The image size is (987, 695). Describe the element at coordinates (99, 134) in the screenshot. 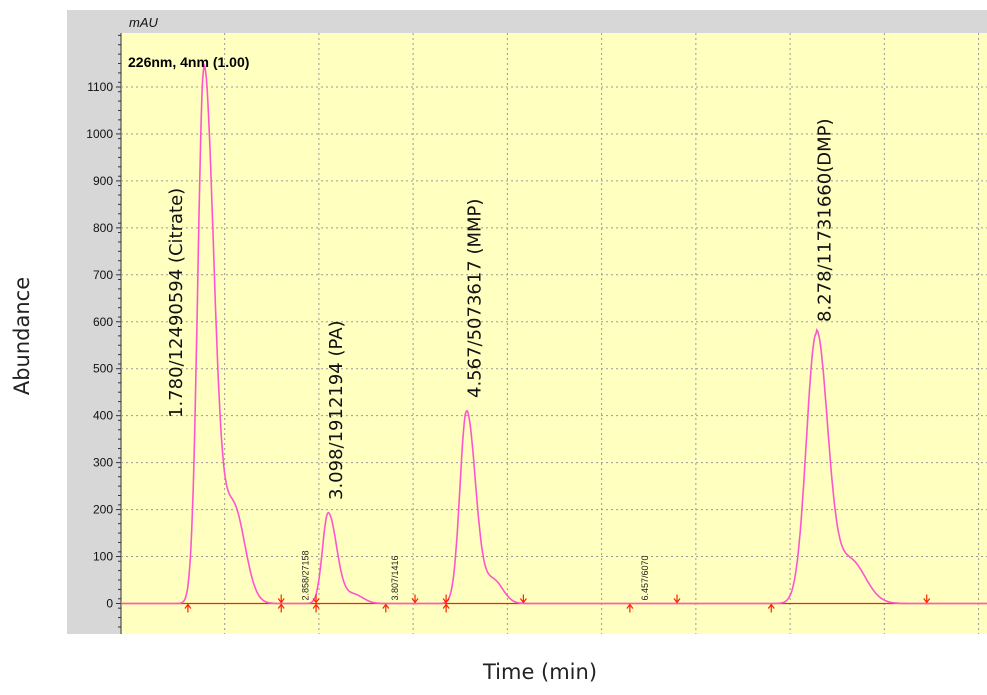

I see `y-tick-label: 1000` at that location.